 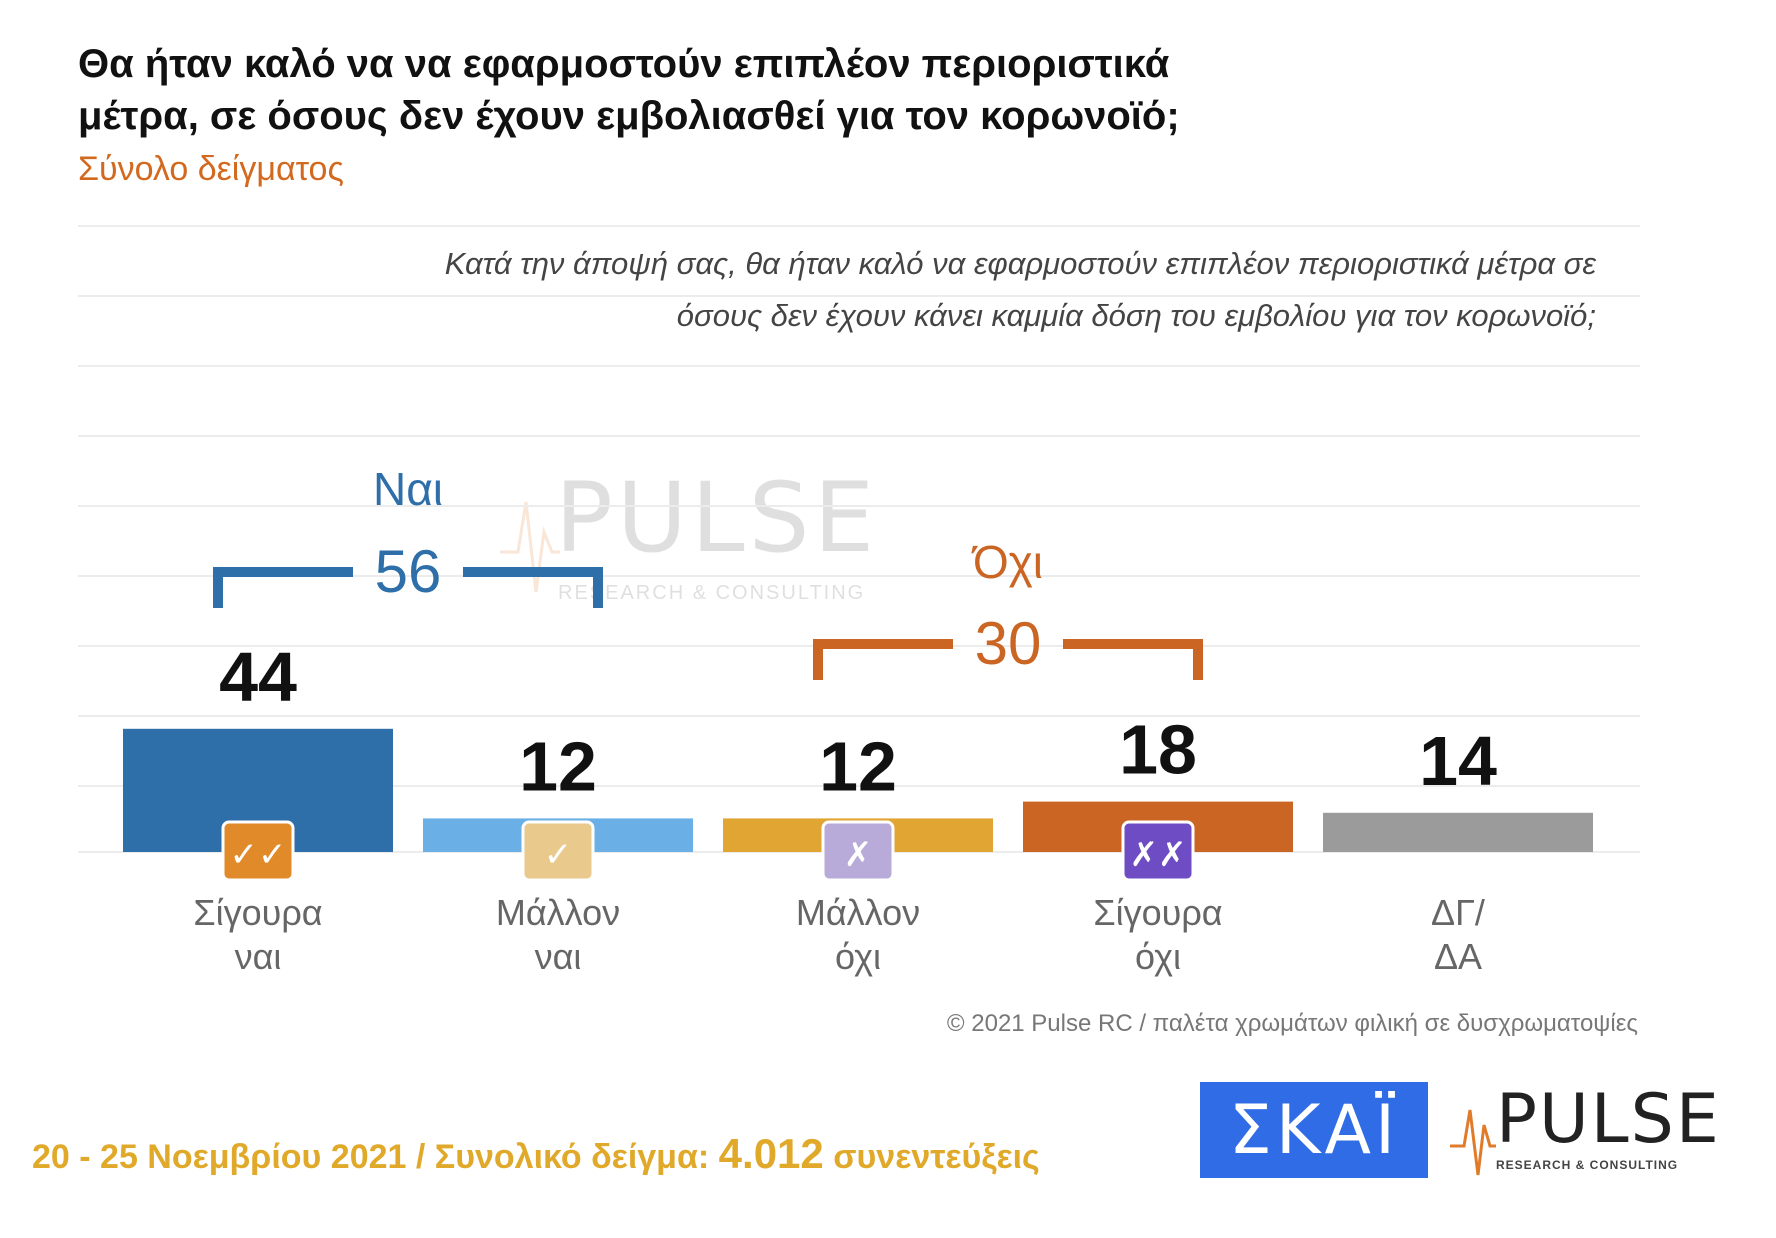 What do you see at coordinates (219, 1157) in the screenshot?
I see `footer-dates: 20 - 25 Νοεμβρίου 2021` at bounding box center [219, 1157].